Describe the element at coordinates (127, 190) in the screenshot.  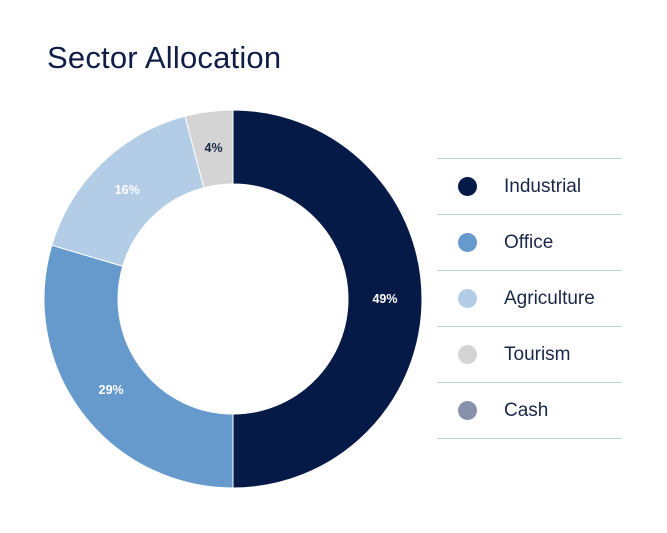
I see `slice-label-agriculture: 16%` at that location.